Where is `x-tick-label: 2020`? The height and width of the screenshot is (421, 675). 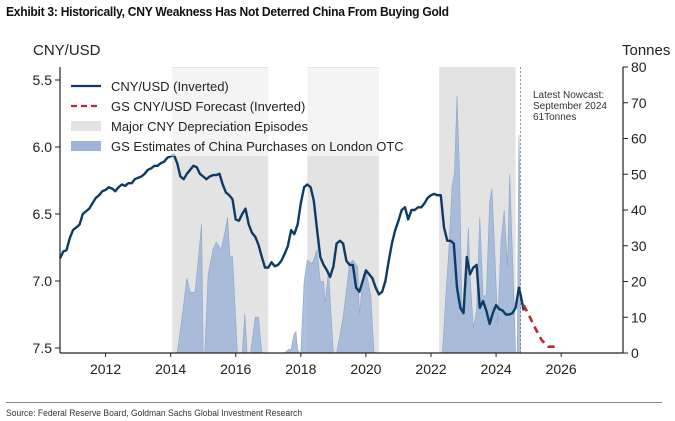 x-tick-label: 2020 is located at coordinates (365, 369).